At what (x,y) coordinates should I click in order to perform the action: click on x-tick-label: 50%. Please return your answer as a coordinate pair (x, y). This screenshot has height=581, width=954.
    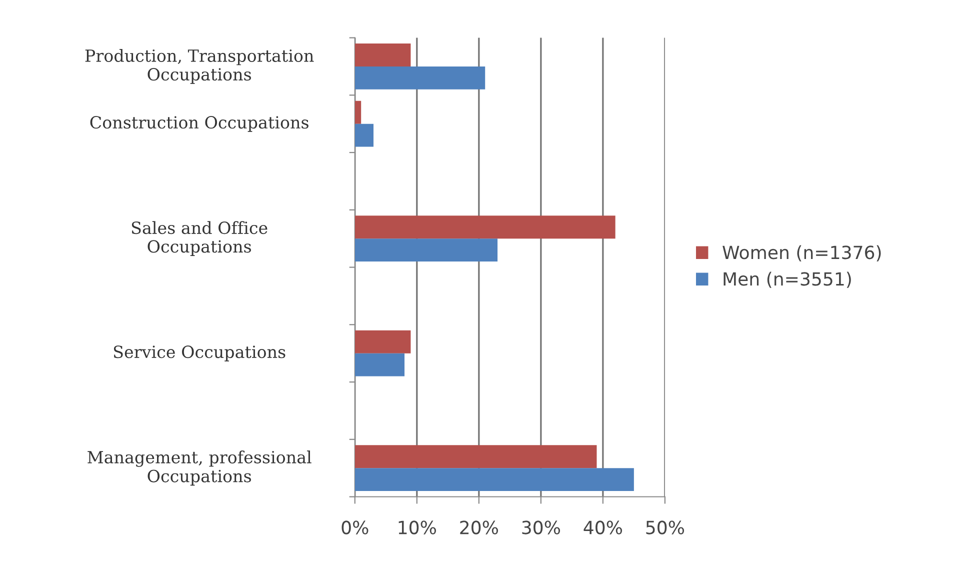
    Looking at the image, I should click on (665, 527).